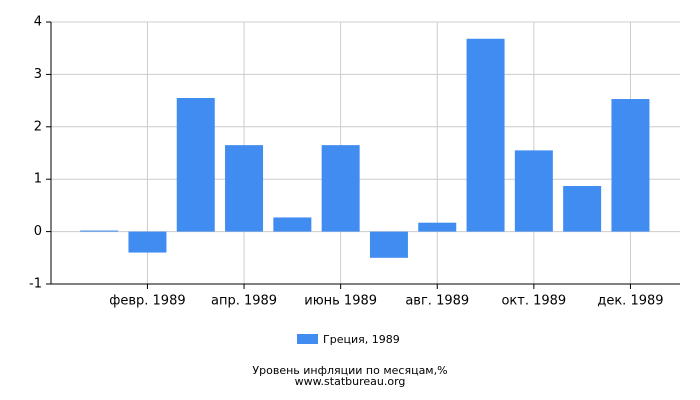 The height and width of the screenshot is (400, 700). What do you see at coordinates (38, 22) in the screenshot?
I see `y-tick-label: 4` at bounding box center [38, 22].